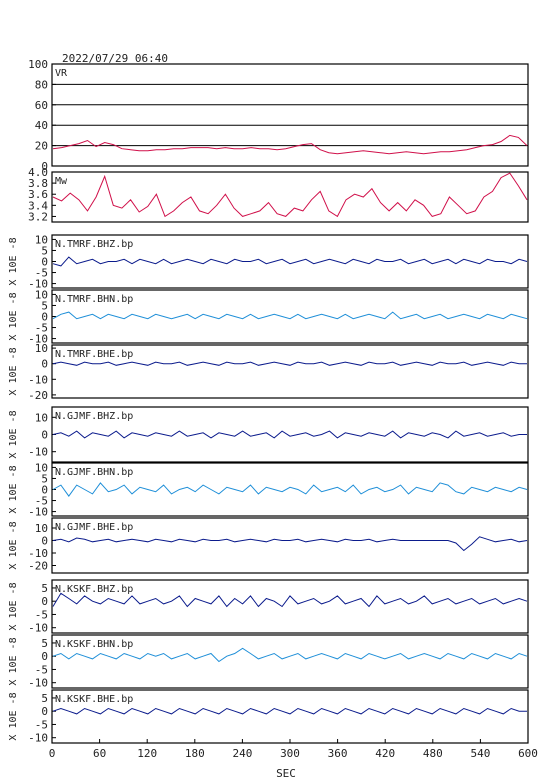 This screenshot has width=554, height=781. I want to click on panel-title: N.GJMF.BHE.bp, so click(94, 527).